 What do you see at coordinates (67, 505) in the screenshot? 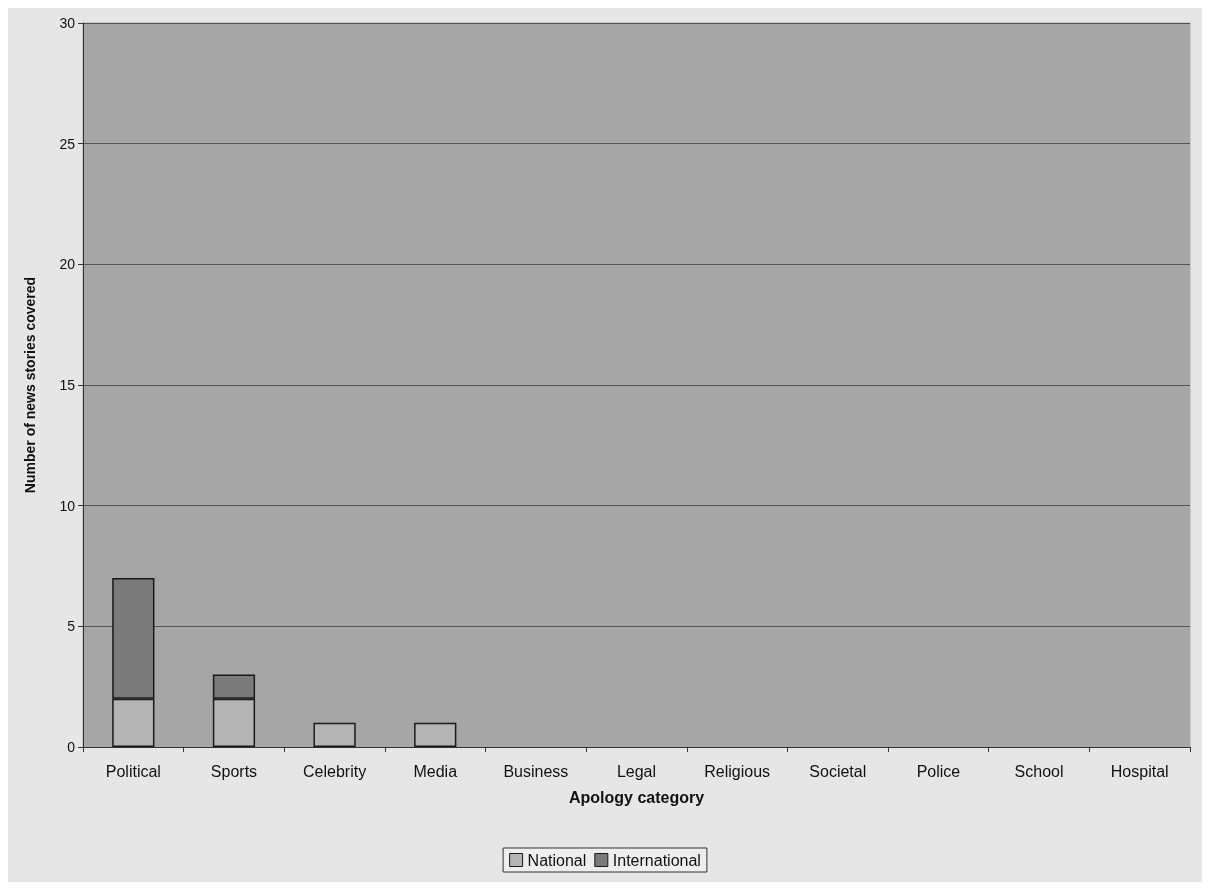
I see `y-tick-label: 10` at bounding box center [67, 505].